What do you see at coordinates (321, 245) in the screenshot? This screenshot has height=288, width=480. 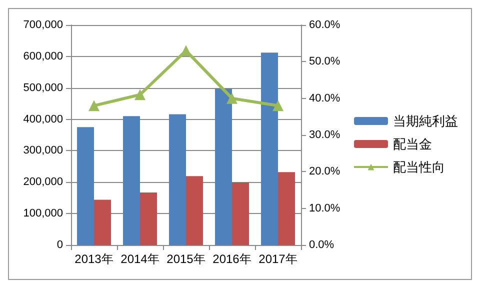 I see `y2-tick-label: 0.0%` at bounding box center [321, 245].